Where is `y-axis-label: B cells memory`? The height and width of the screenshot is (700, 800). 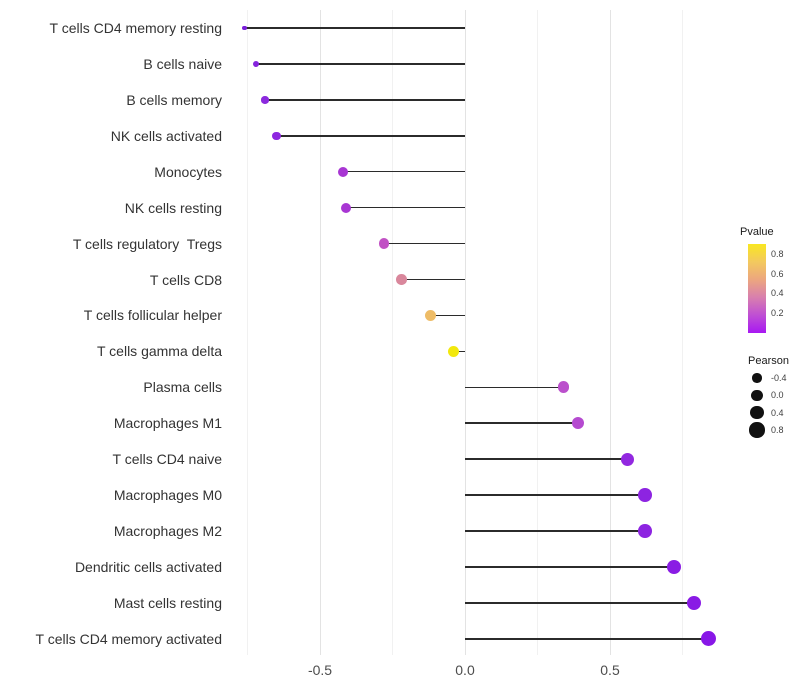
y-axis-label: B cells memory is located at coordinates (174, 99).